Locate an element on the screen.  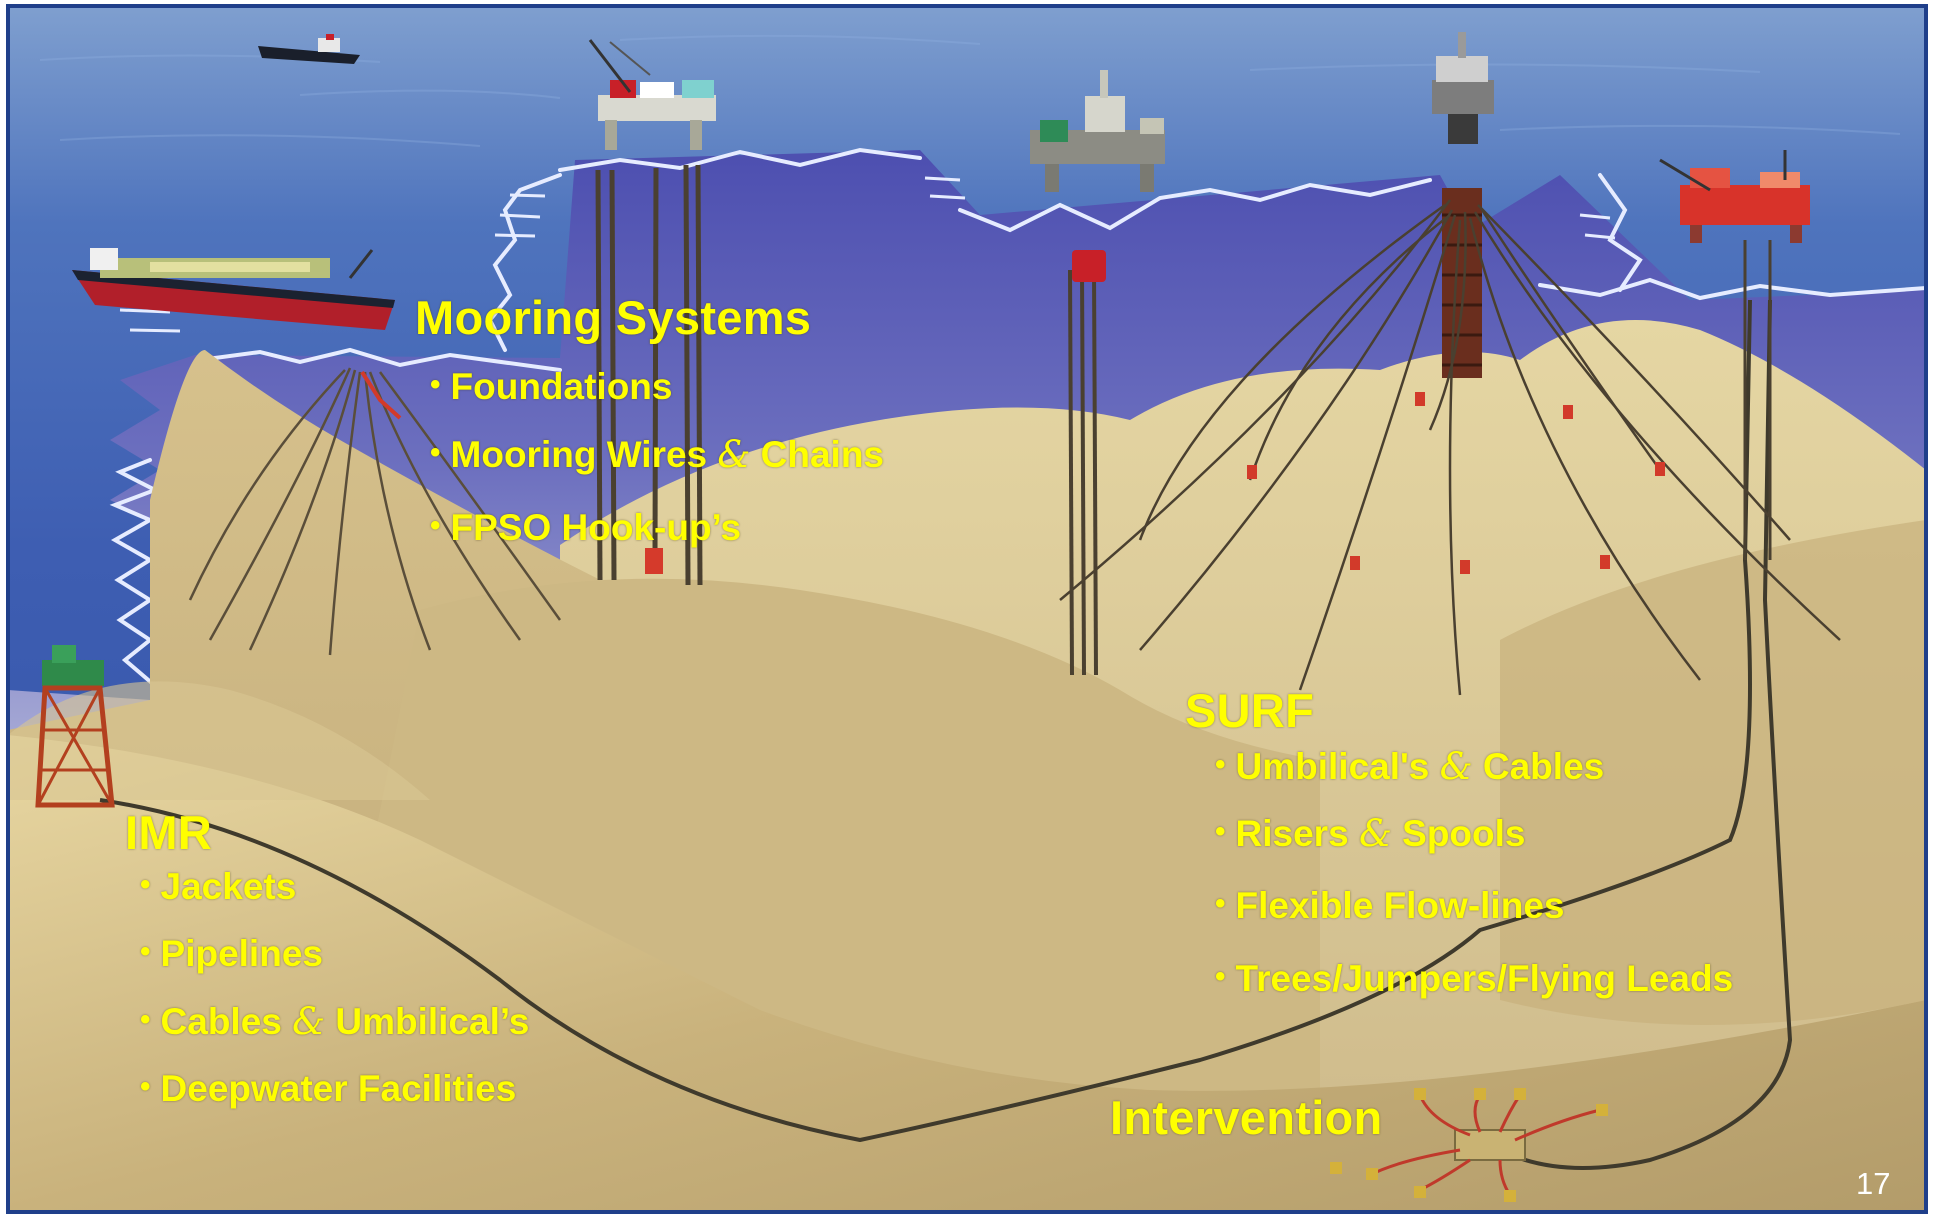
surf-item-risers-spools: • Risers & Spools is located at coordinates (1370, 833).